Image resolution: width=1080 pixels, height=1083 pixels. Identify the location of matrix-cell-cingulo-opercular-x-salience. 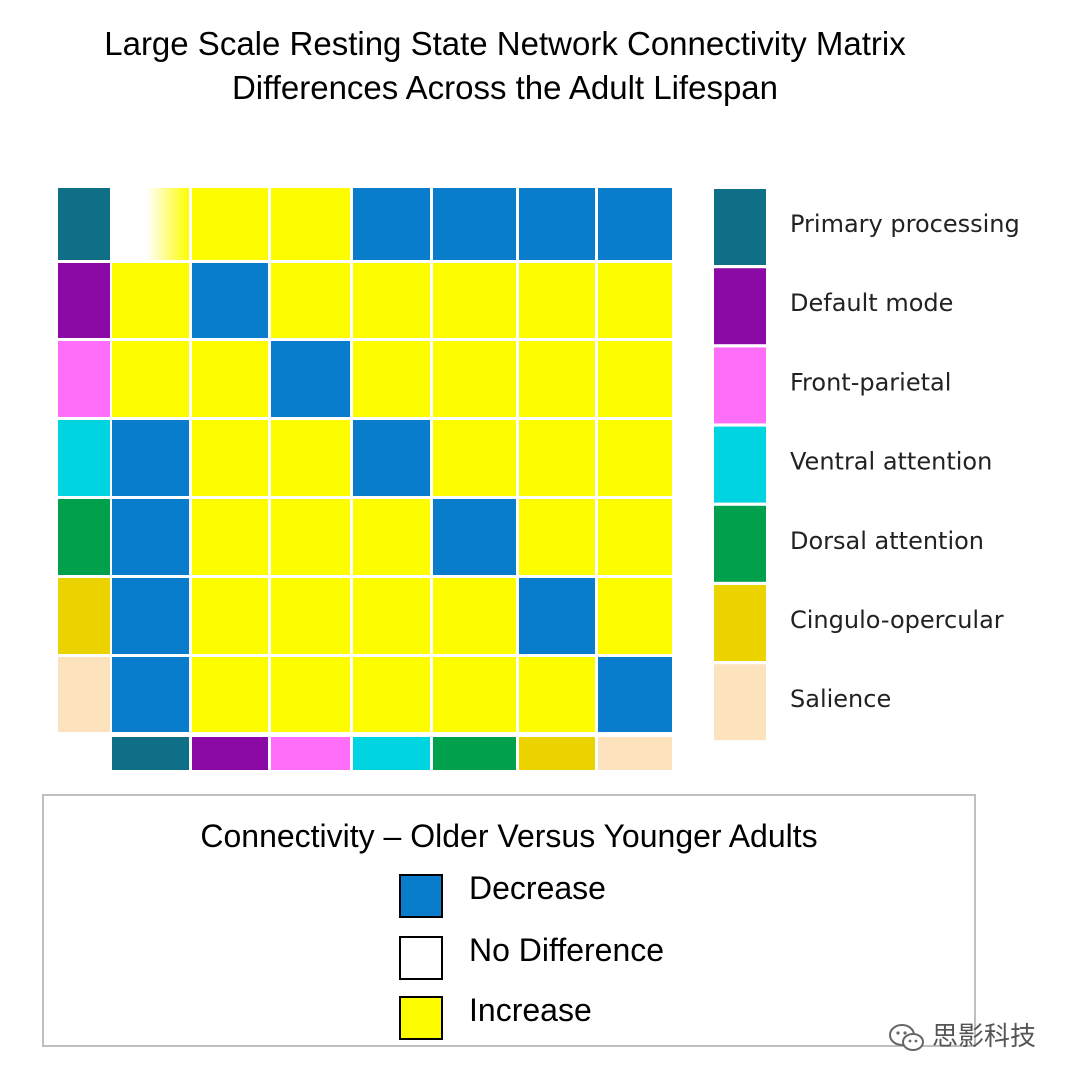
(635, 616).